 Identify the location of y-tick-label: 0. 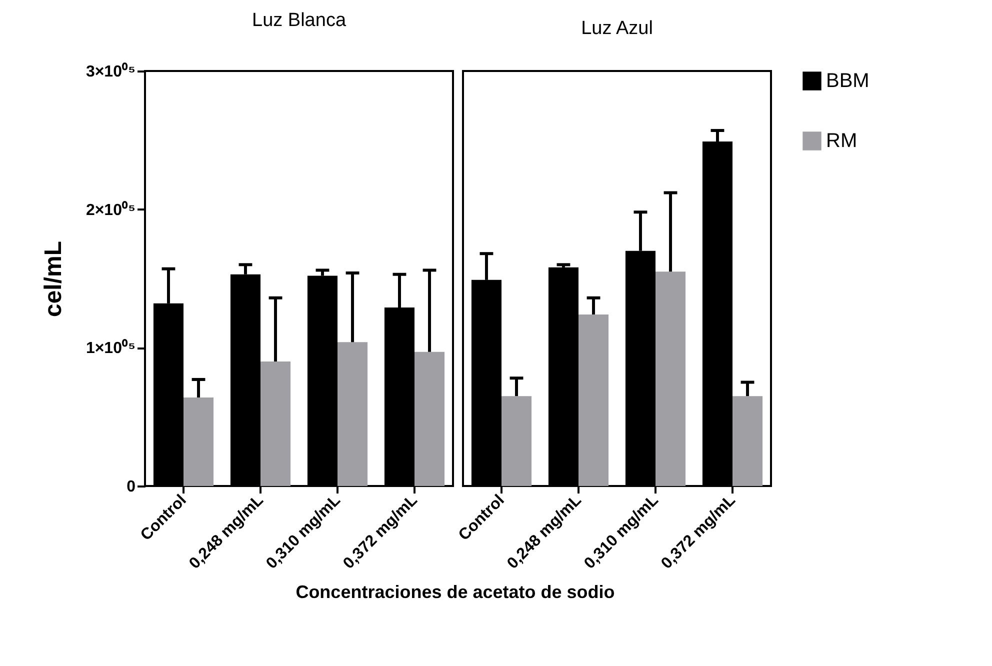
(131, 487).